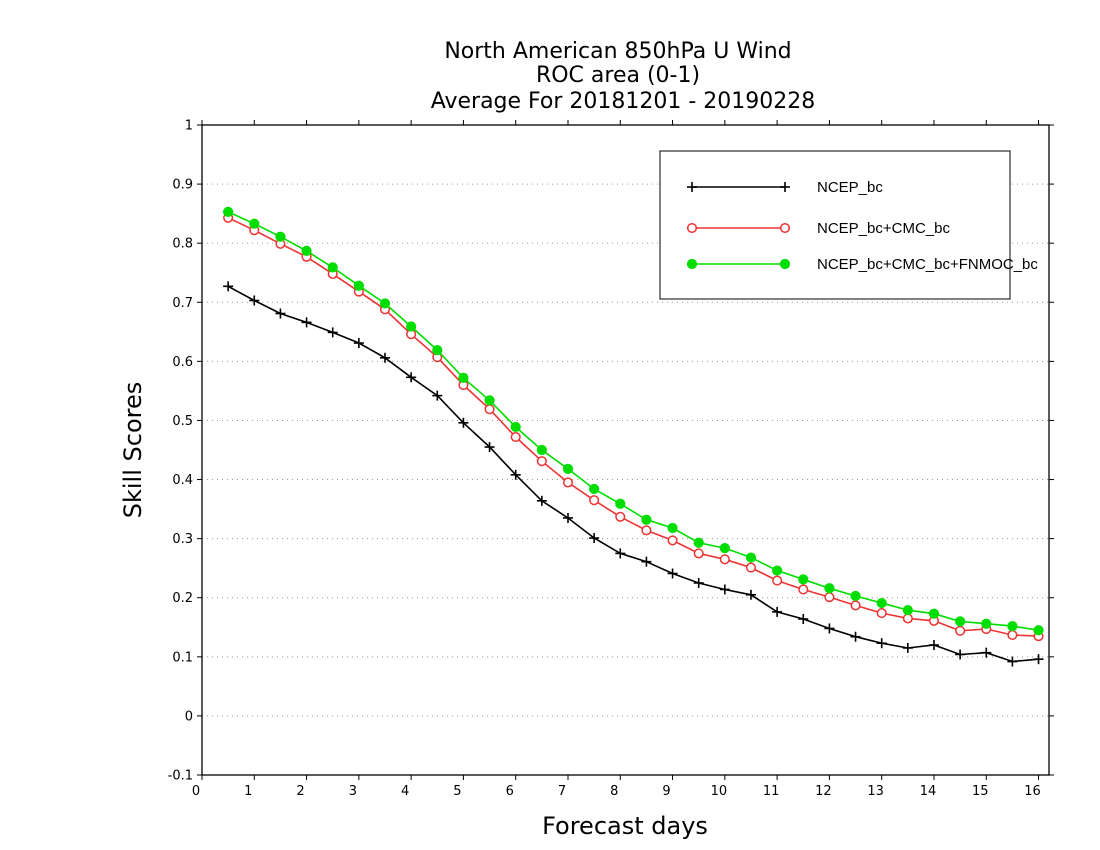 The height and width of the screenshot is (850, 1100). I want to click on x-tick-label: 15, so click(980, 791).